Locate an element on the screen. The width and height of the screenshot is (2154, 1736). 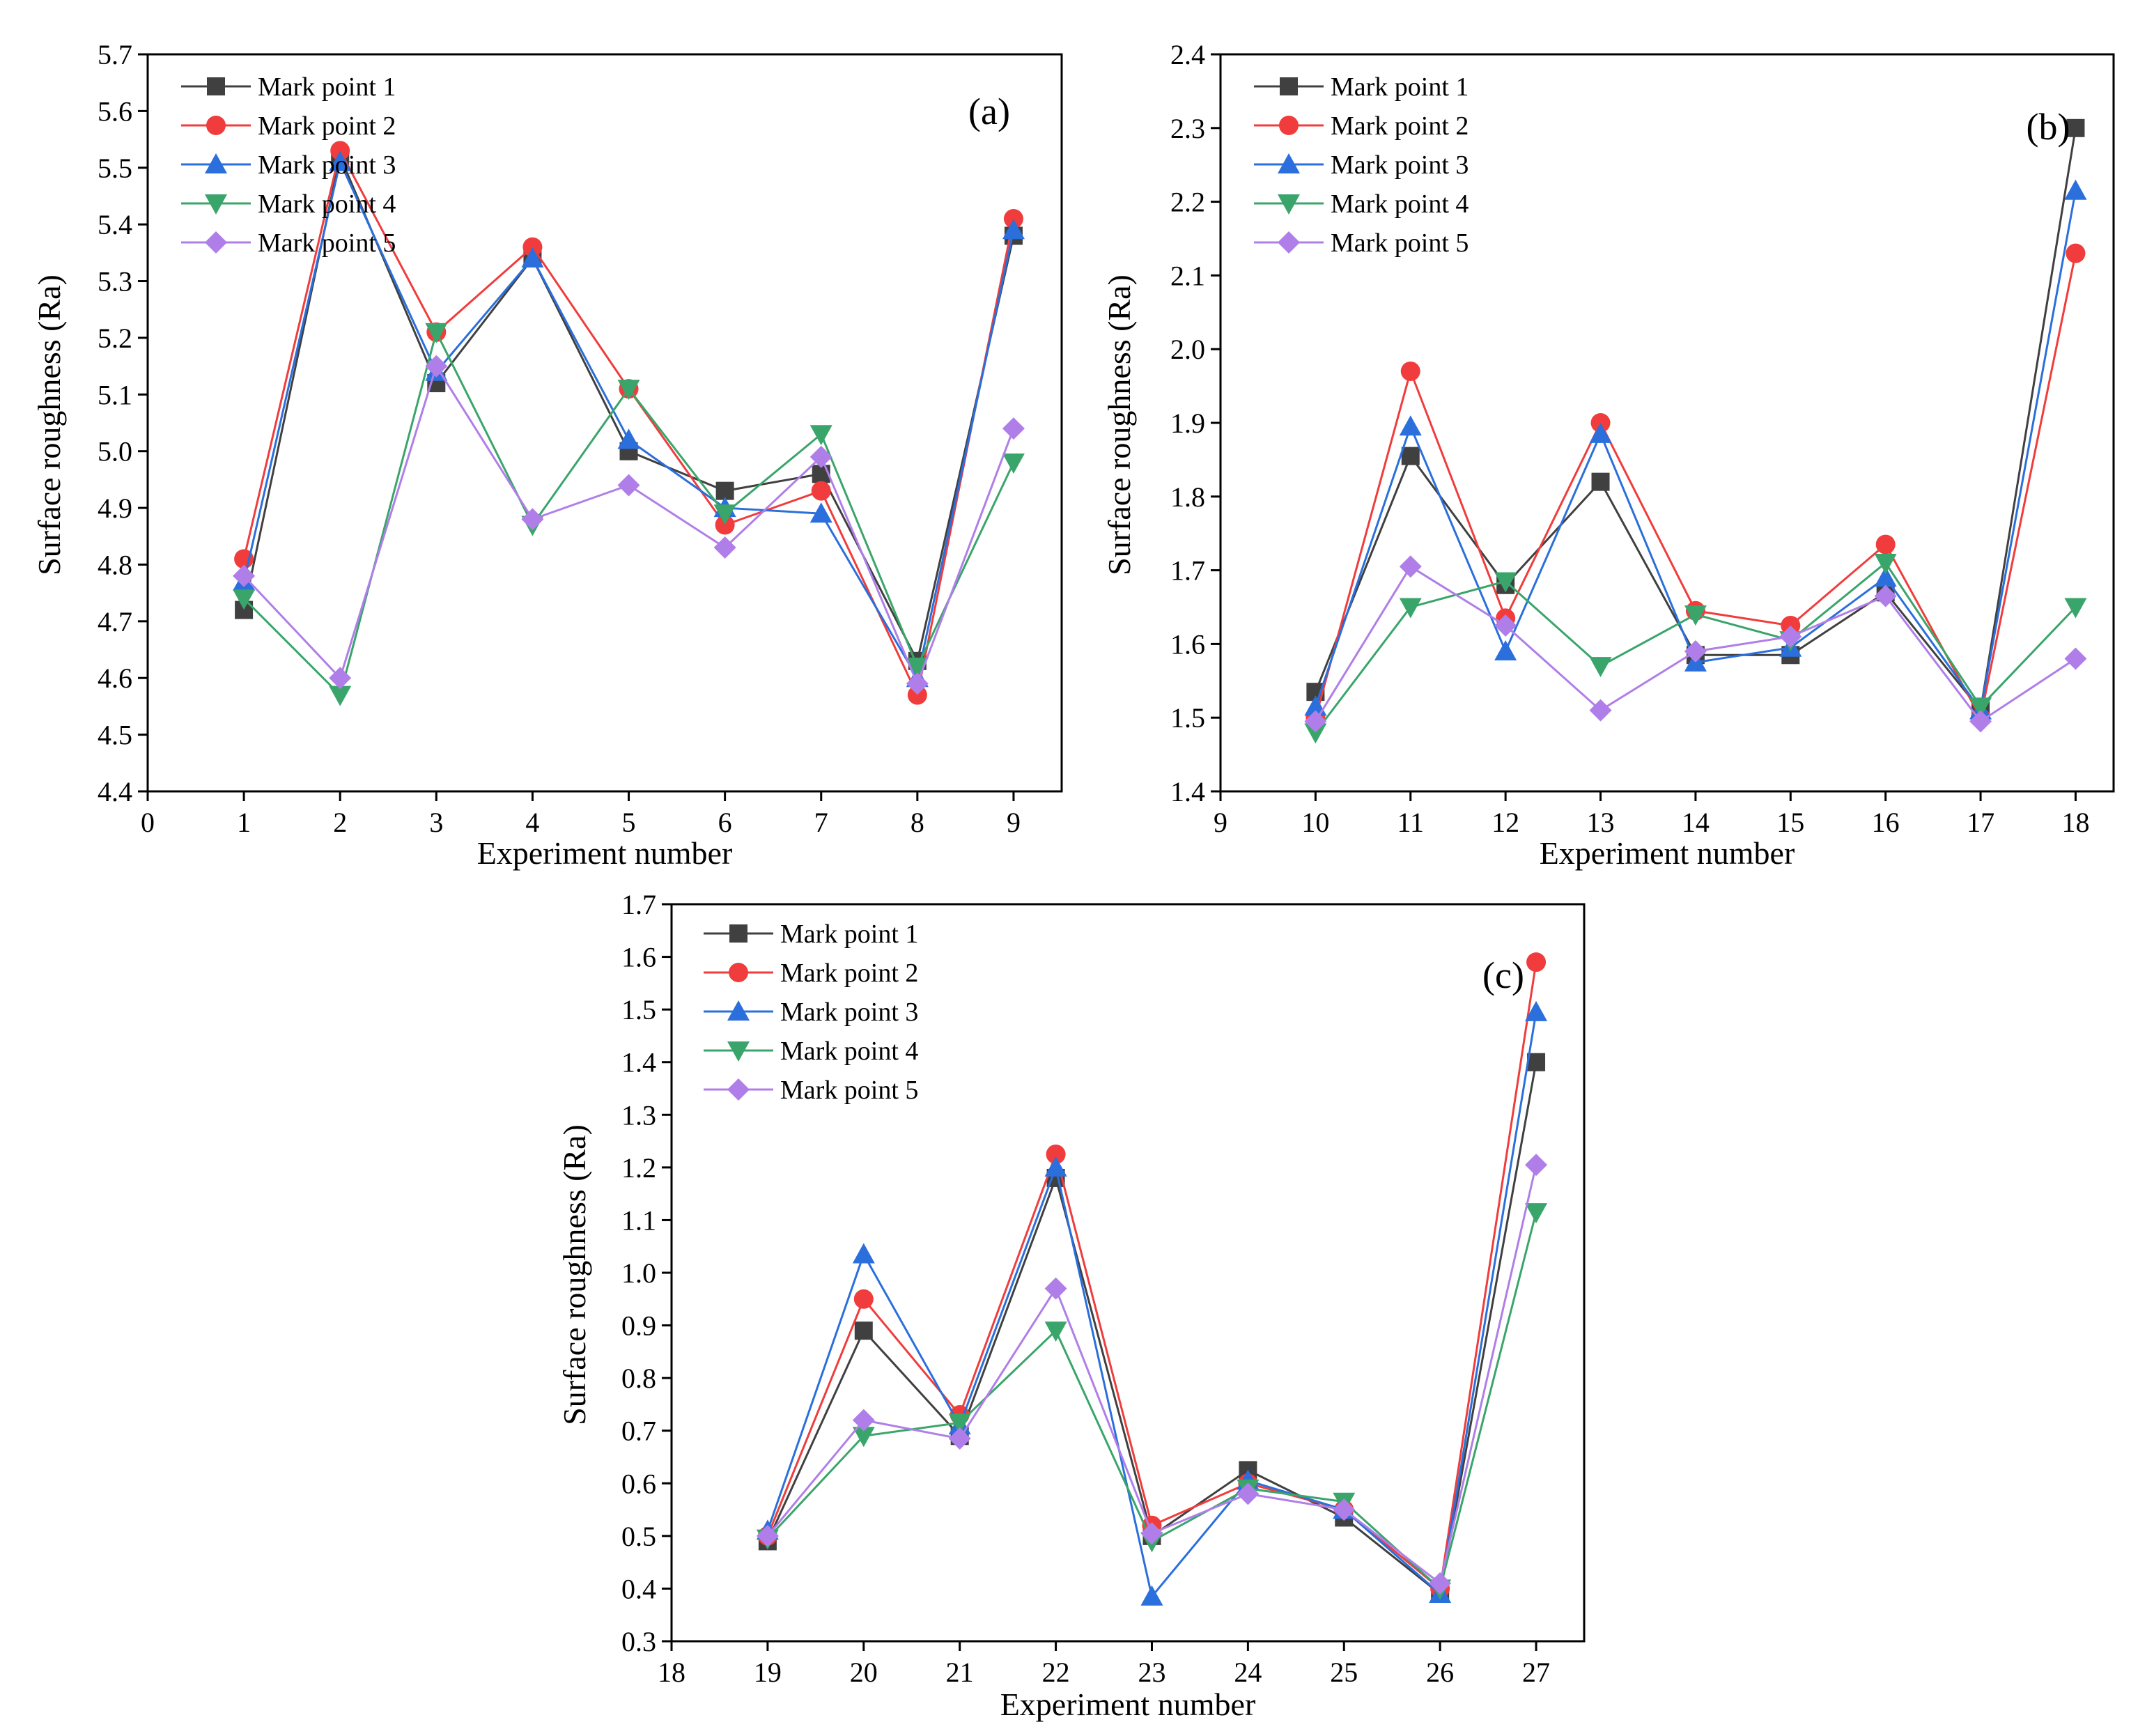
y-tick-label: 0.6 is located at coordinates (638, 1484).